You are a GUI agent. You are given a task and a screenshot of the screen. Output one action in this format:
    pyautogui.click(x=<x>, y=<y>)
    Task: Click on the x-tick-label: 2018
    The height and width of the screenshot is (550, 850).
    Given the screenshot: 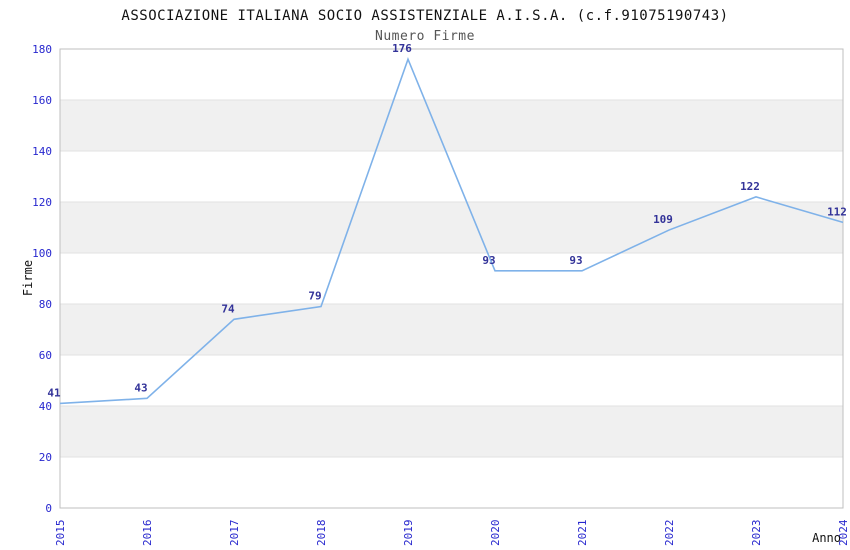 What is the action you would take?
    pyautogui.click(x=321, y=533)
    